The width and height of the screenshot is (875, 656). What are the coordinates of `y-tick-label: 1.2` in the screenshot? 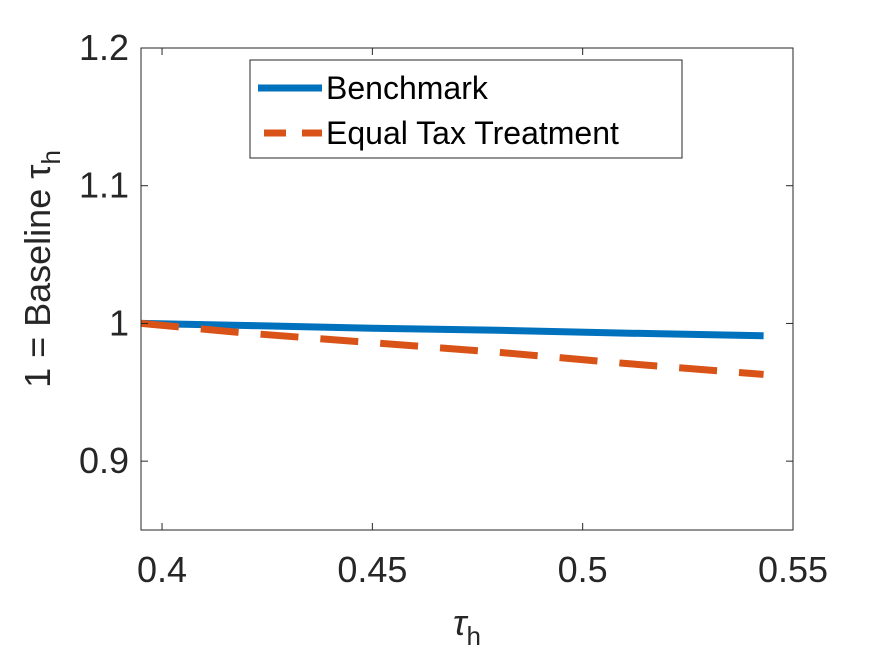 It's located at (104, 47).